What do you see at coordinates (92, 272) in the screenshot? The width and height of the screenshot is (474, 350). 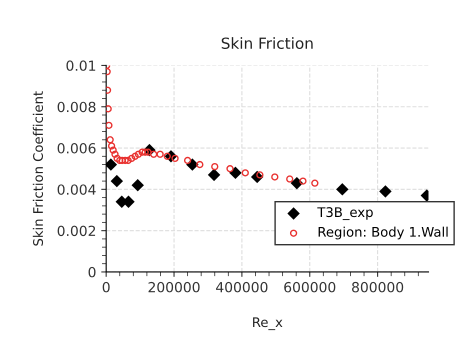 I see `y-tick-label: 0` at bounding box center [92, 272].